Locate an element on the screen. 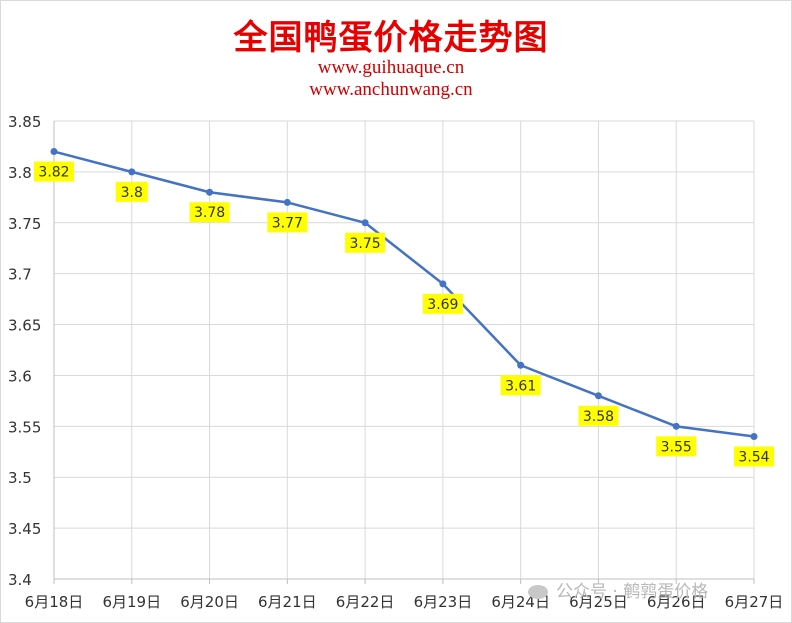 The image size is (792, 623). data-label: 3.78 is located at coordinates (209, 213).